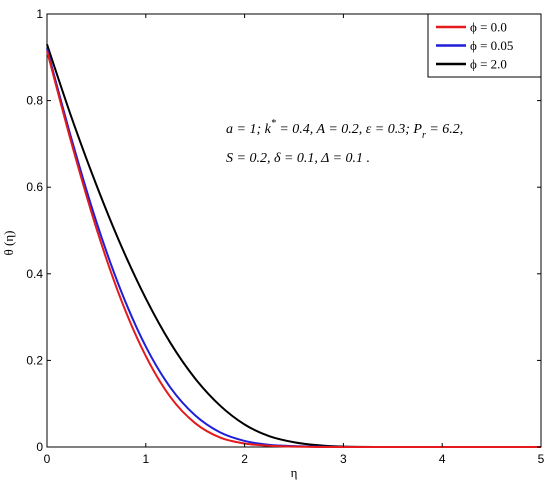 This screenshot has width=550, height=483. What do you see at coordinates (442, 459) in the screenshot?
I see `x-tick-label: 4` at bounding box center [442, 459].